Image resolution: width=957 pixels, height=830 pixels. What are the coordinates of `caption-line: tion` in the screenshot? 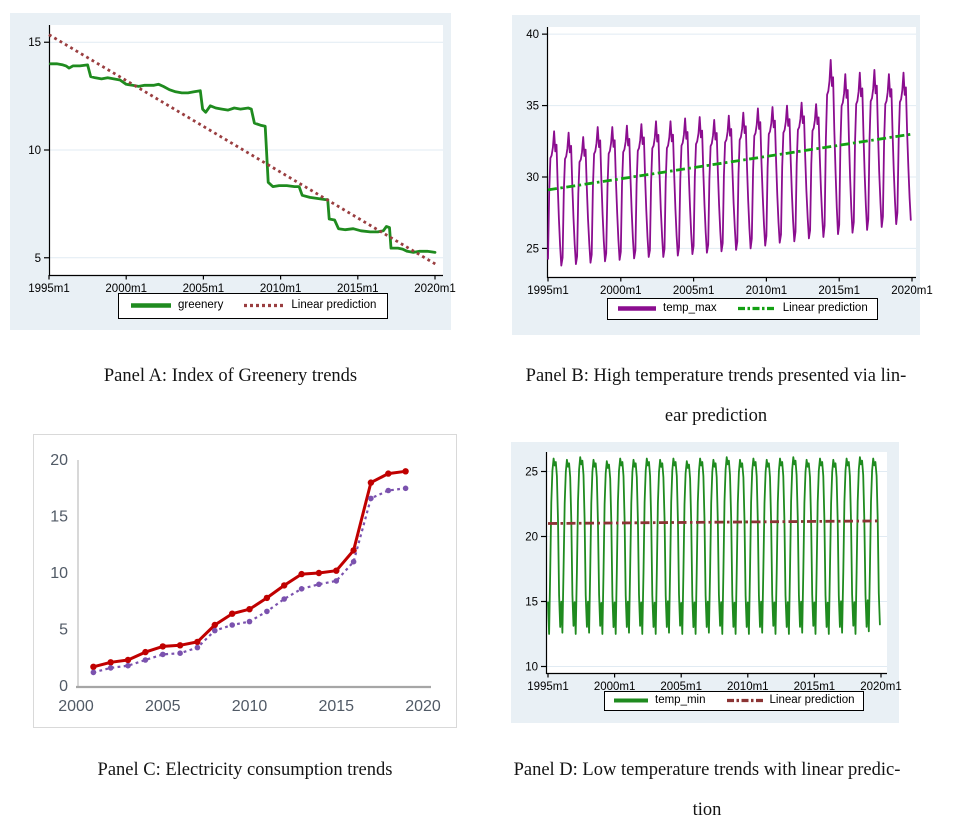 It's located at (707, 810).